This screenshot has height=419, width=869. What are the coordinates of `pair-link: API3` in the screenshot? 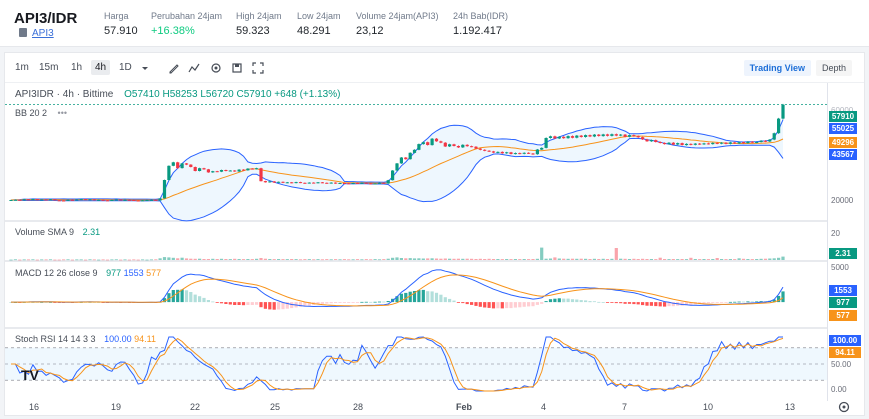 It's located at (36, 33).